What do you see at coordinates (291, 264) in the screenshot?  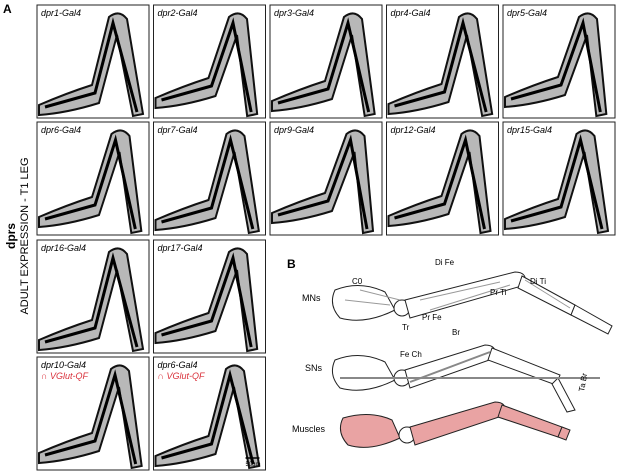 I see `panel-label: B` at bounding box center [291, 264].